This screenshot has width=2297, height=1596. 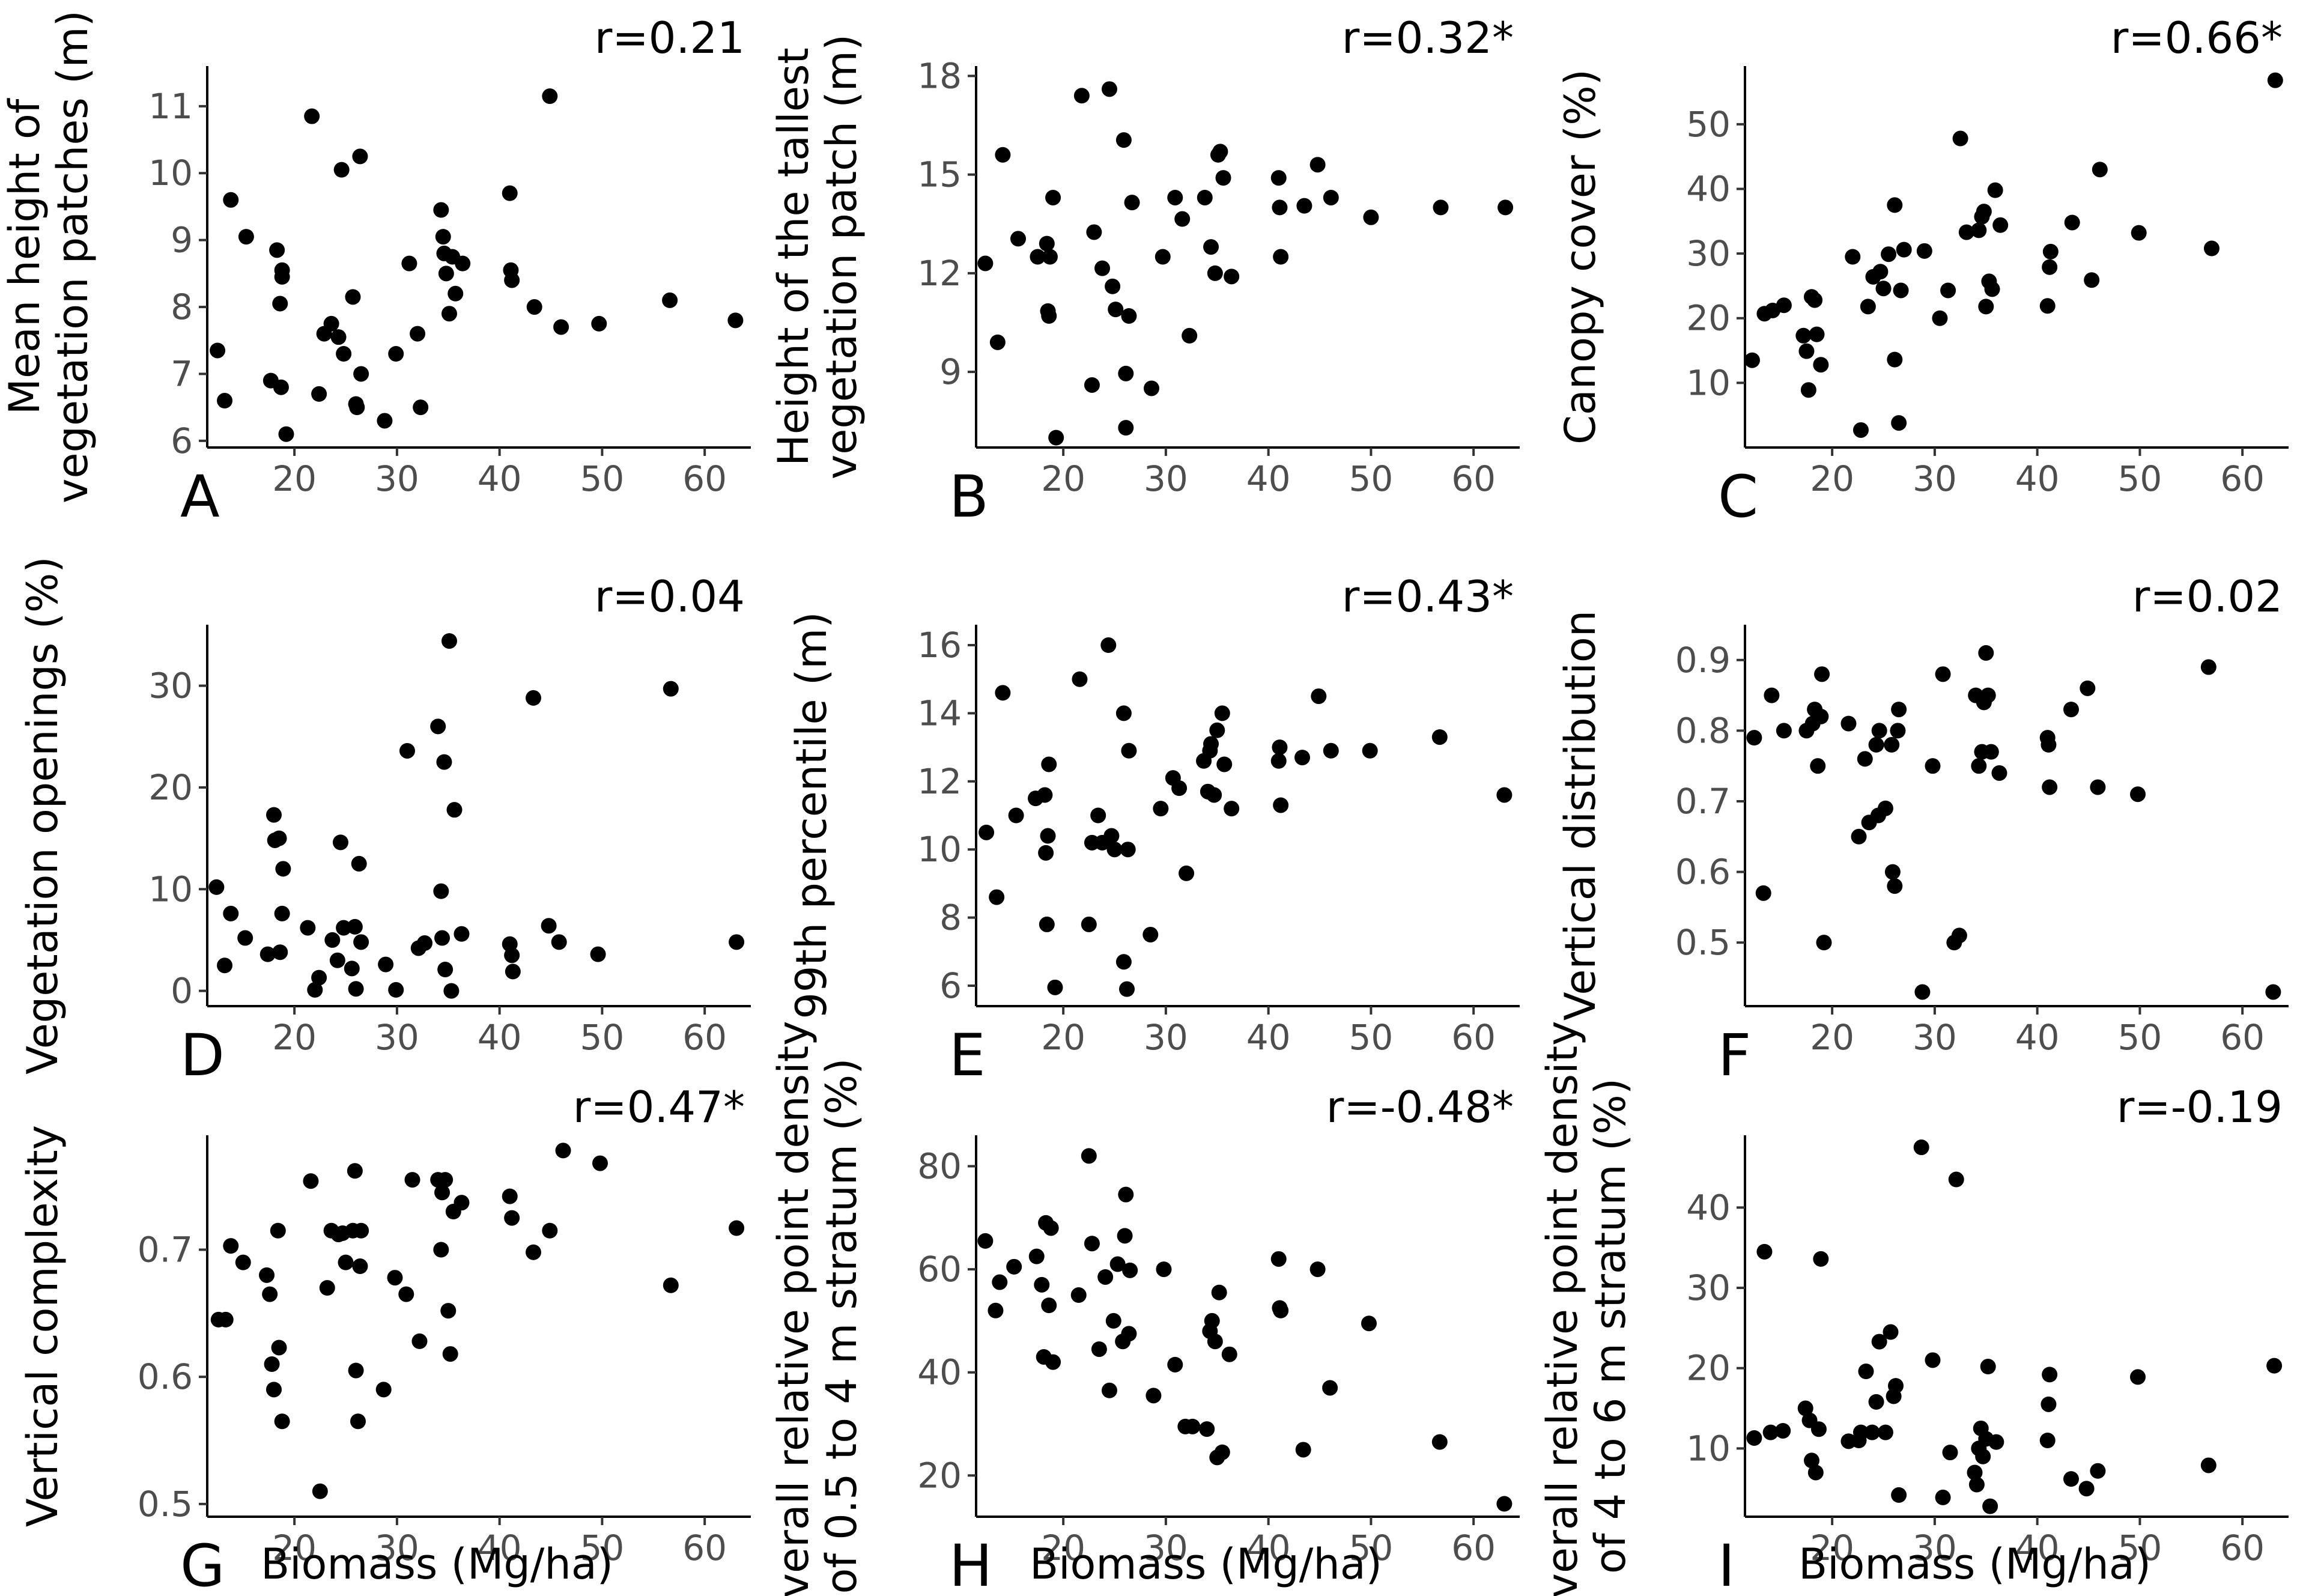 What do you see at coordinates (1166, 1548) in the screenshot?
I see `x-tick-label: 30` at bounding box center [1166, 1548].